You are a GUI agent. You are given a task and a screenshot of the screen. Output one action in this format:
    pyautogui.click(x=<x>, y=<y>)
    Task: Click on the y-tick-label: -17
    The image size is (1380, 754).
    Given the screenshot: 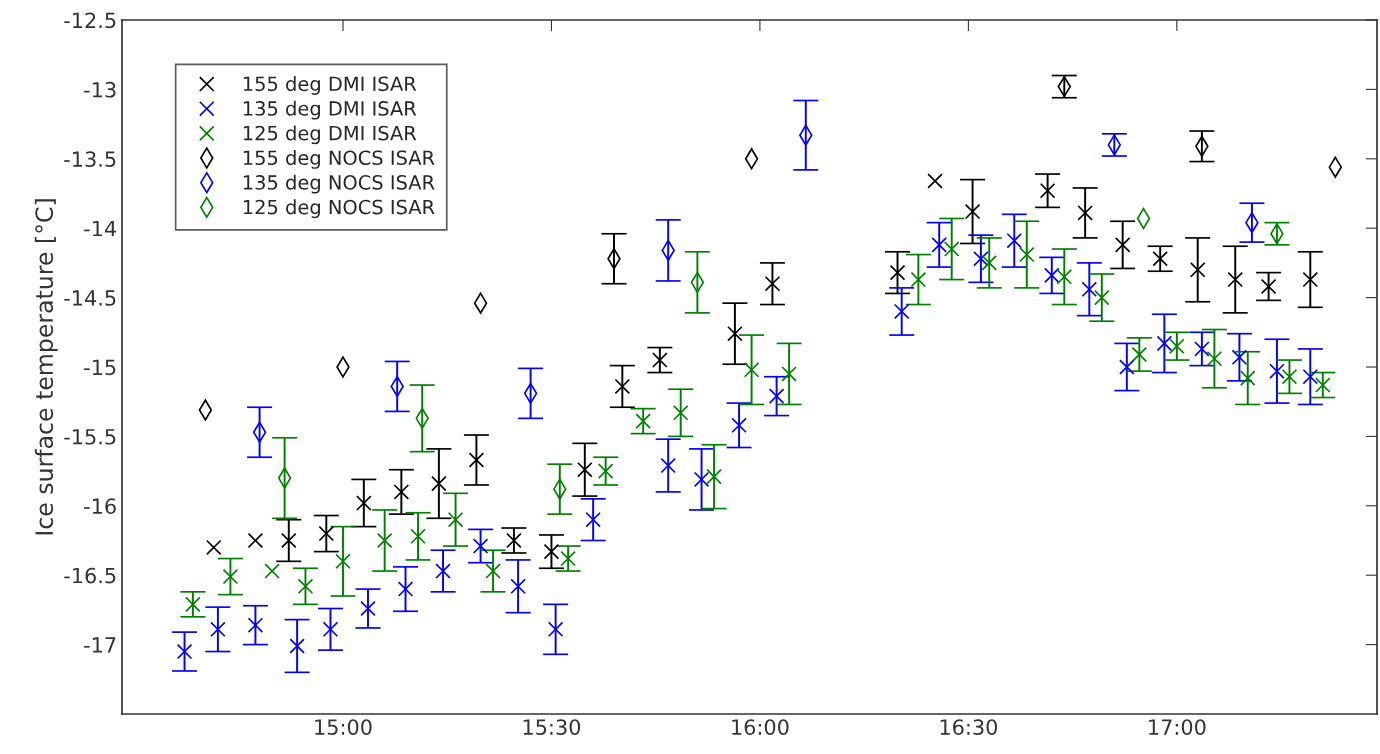 What is the action you would take?
    pyautogui.click(x=100, y=645)
    